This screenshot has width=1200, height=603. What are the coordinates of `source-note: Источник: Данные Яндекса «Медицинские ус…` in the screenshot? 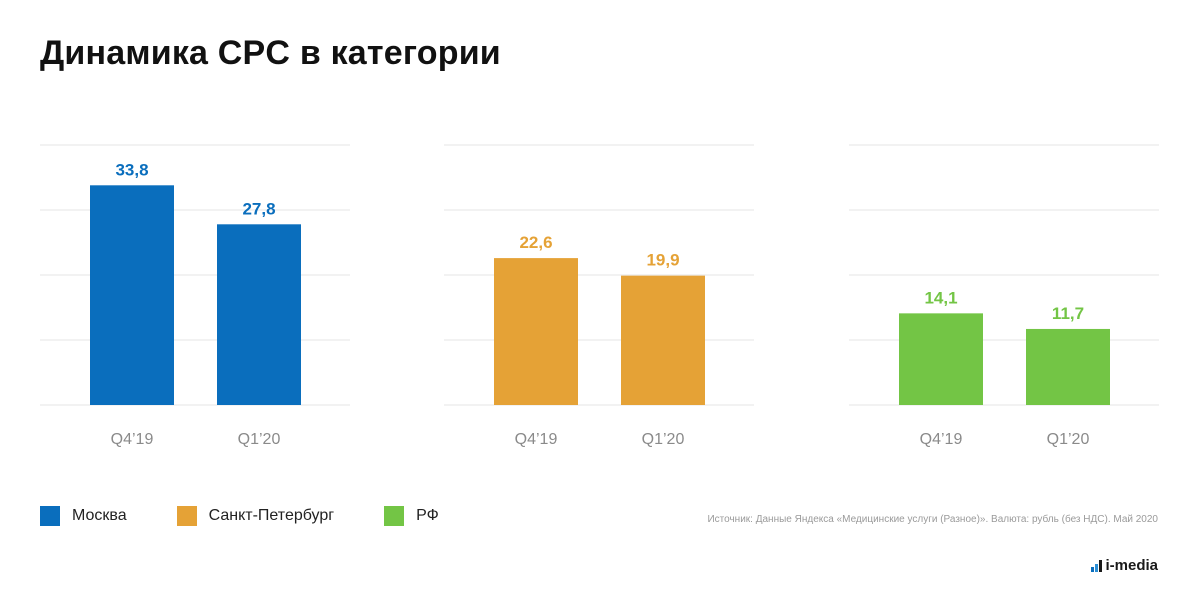 It's located at (932, 519).